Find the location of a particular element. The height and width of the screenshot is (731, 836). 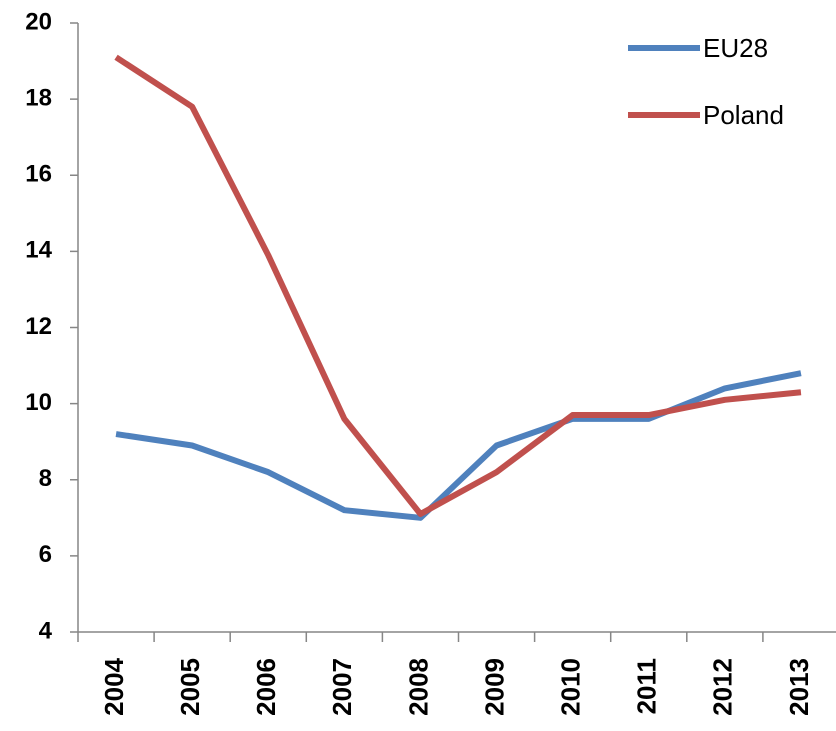

x-tick-label: 2004 is located at coordinates (114, 686).